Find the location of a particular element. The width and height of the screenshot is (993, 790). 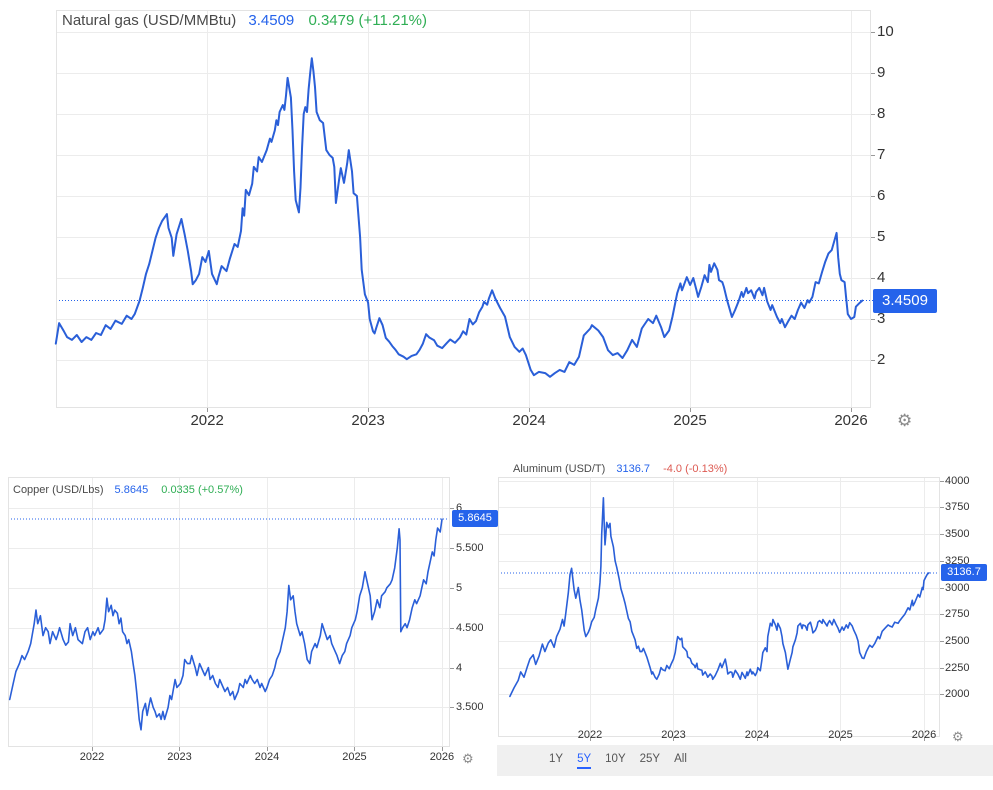

range-button-25y: 25Y is located at coordinates (650, 758).